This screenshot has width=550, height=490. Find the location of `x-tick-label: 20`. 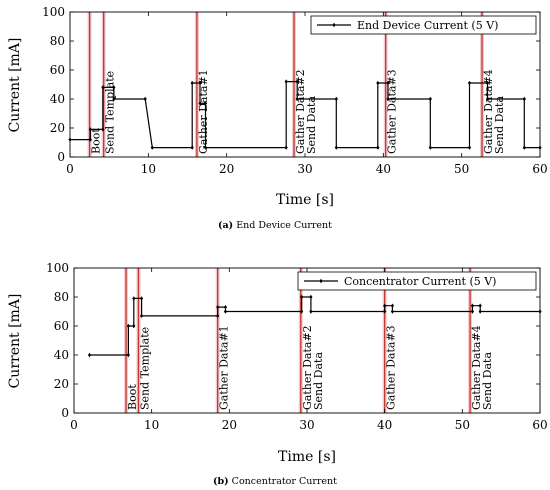

x-tick-label: 20 is located at coordinates (229, 425).